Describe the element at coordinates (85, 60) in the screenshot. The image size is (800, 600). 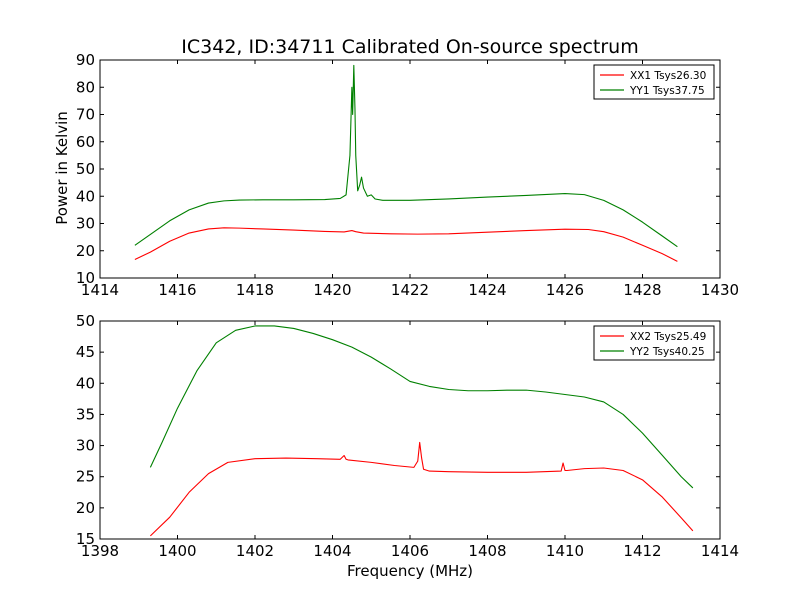
I see `y-tick-label: 90` at that location.